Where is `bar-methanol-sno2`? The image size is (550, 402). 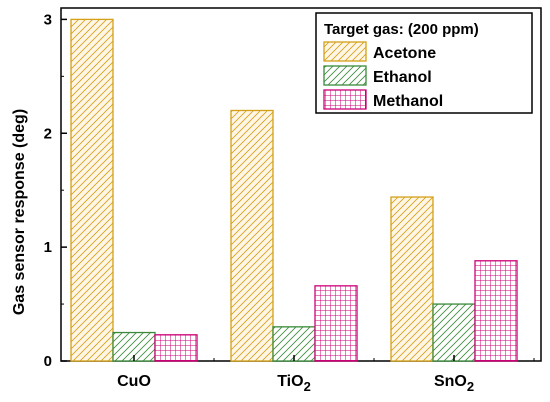 bar-methanol-sno2 is located at coordinates (496, 311).